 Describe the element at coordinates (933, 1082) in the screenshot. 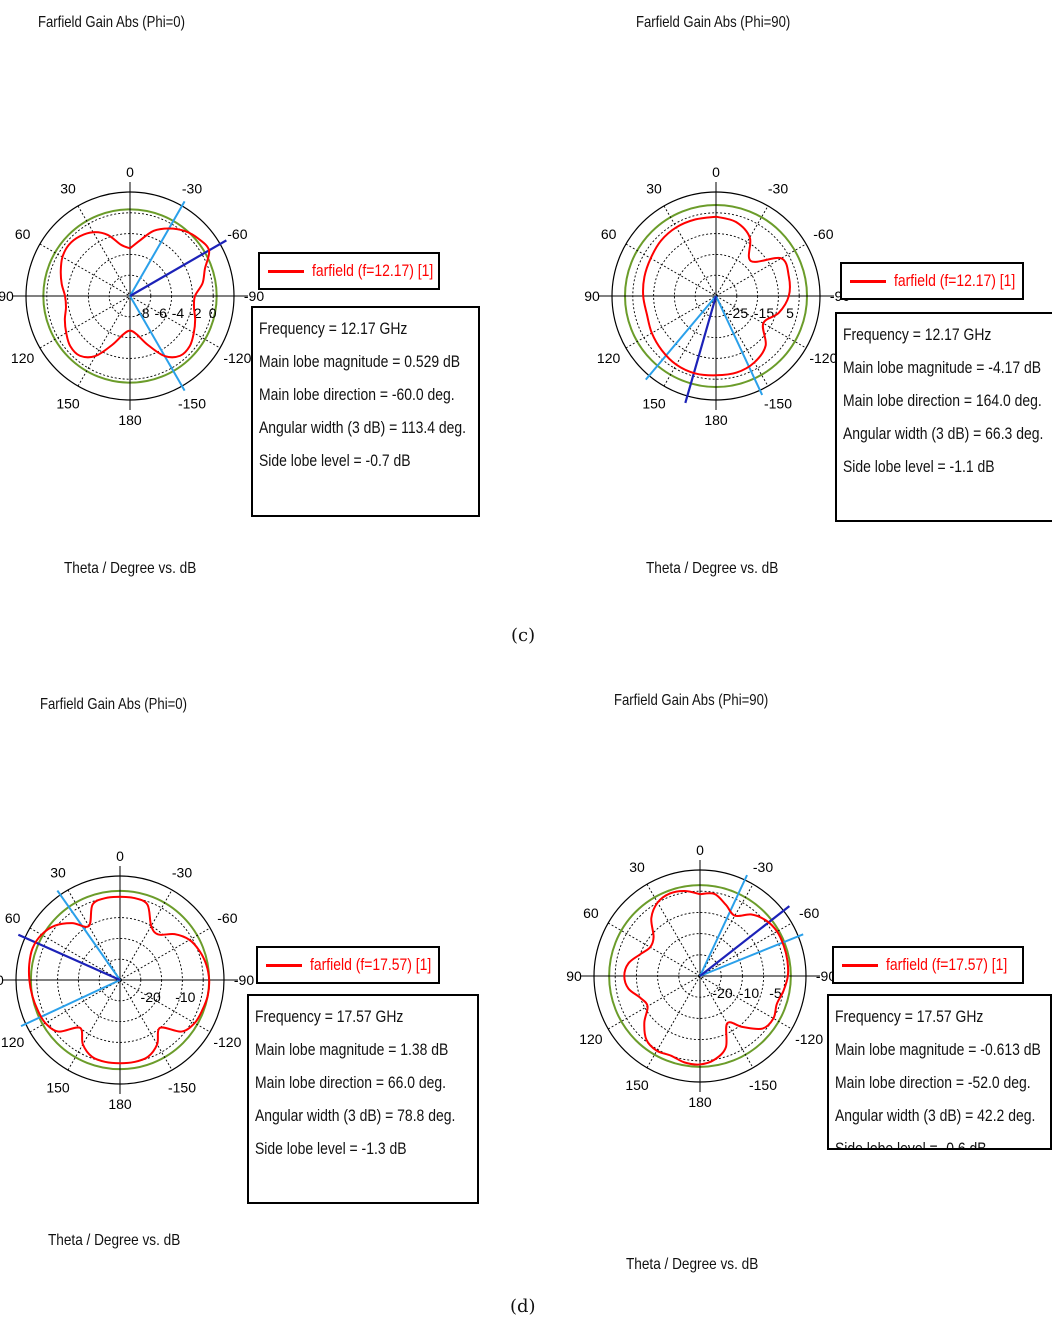

I see `info-main-lobe-direction: Main lobe direction = -52.0 deg.` at that location.